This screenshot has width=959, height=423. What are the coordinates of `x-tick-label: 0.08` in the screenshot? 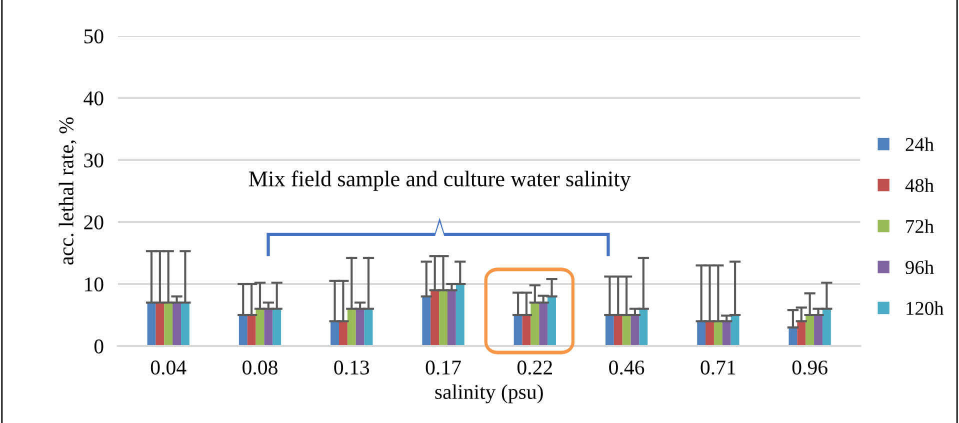 It's located at (260, 367).